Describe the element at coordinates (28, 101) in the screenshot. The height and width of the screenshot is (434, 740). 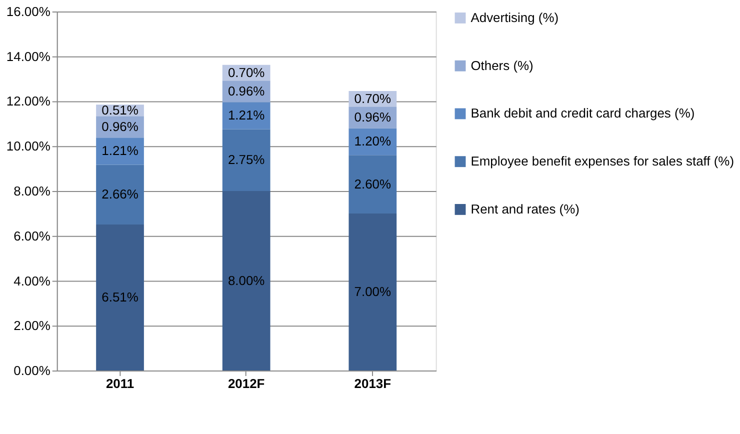
I see `y-tick-label: 12.00%` at that location.